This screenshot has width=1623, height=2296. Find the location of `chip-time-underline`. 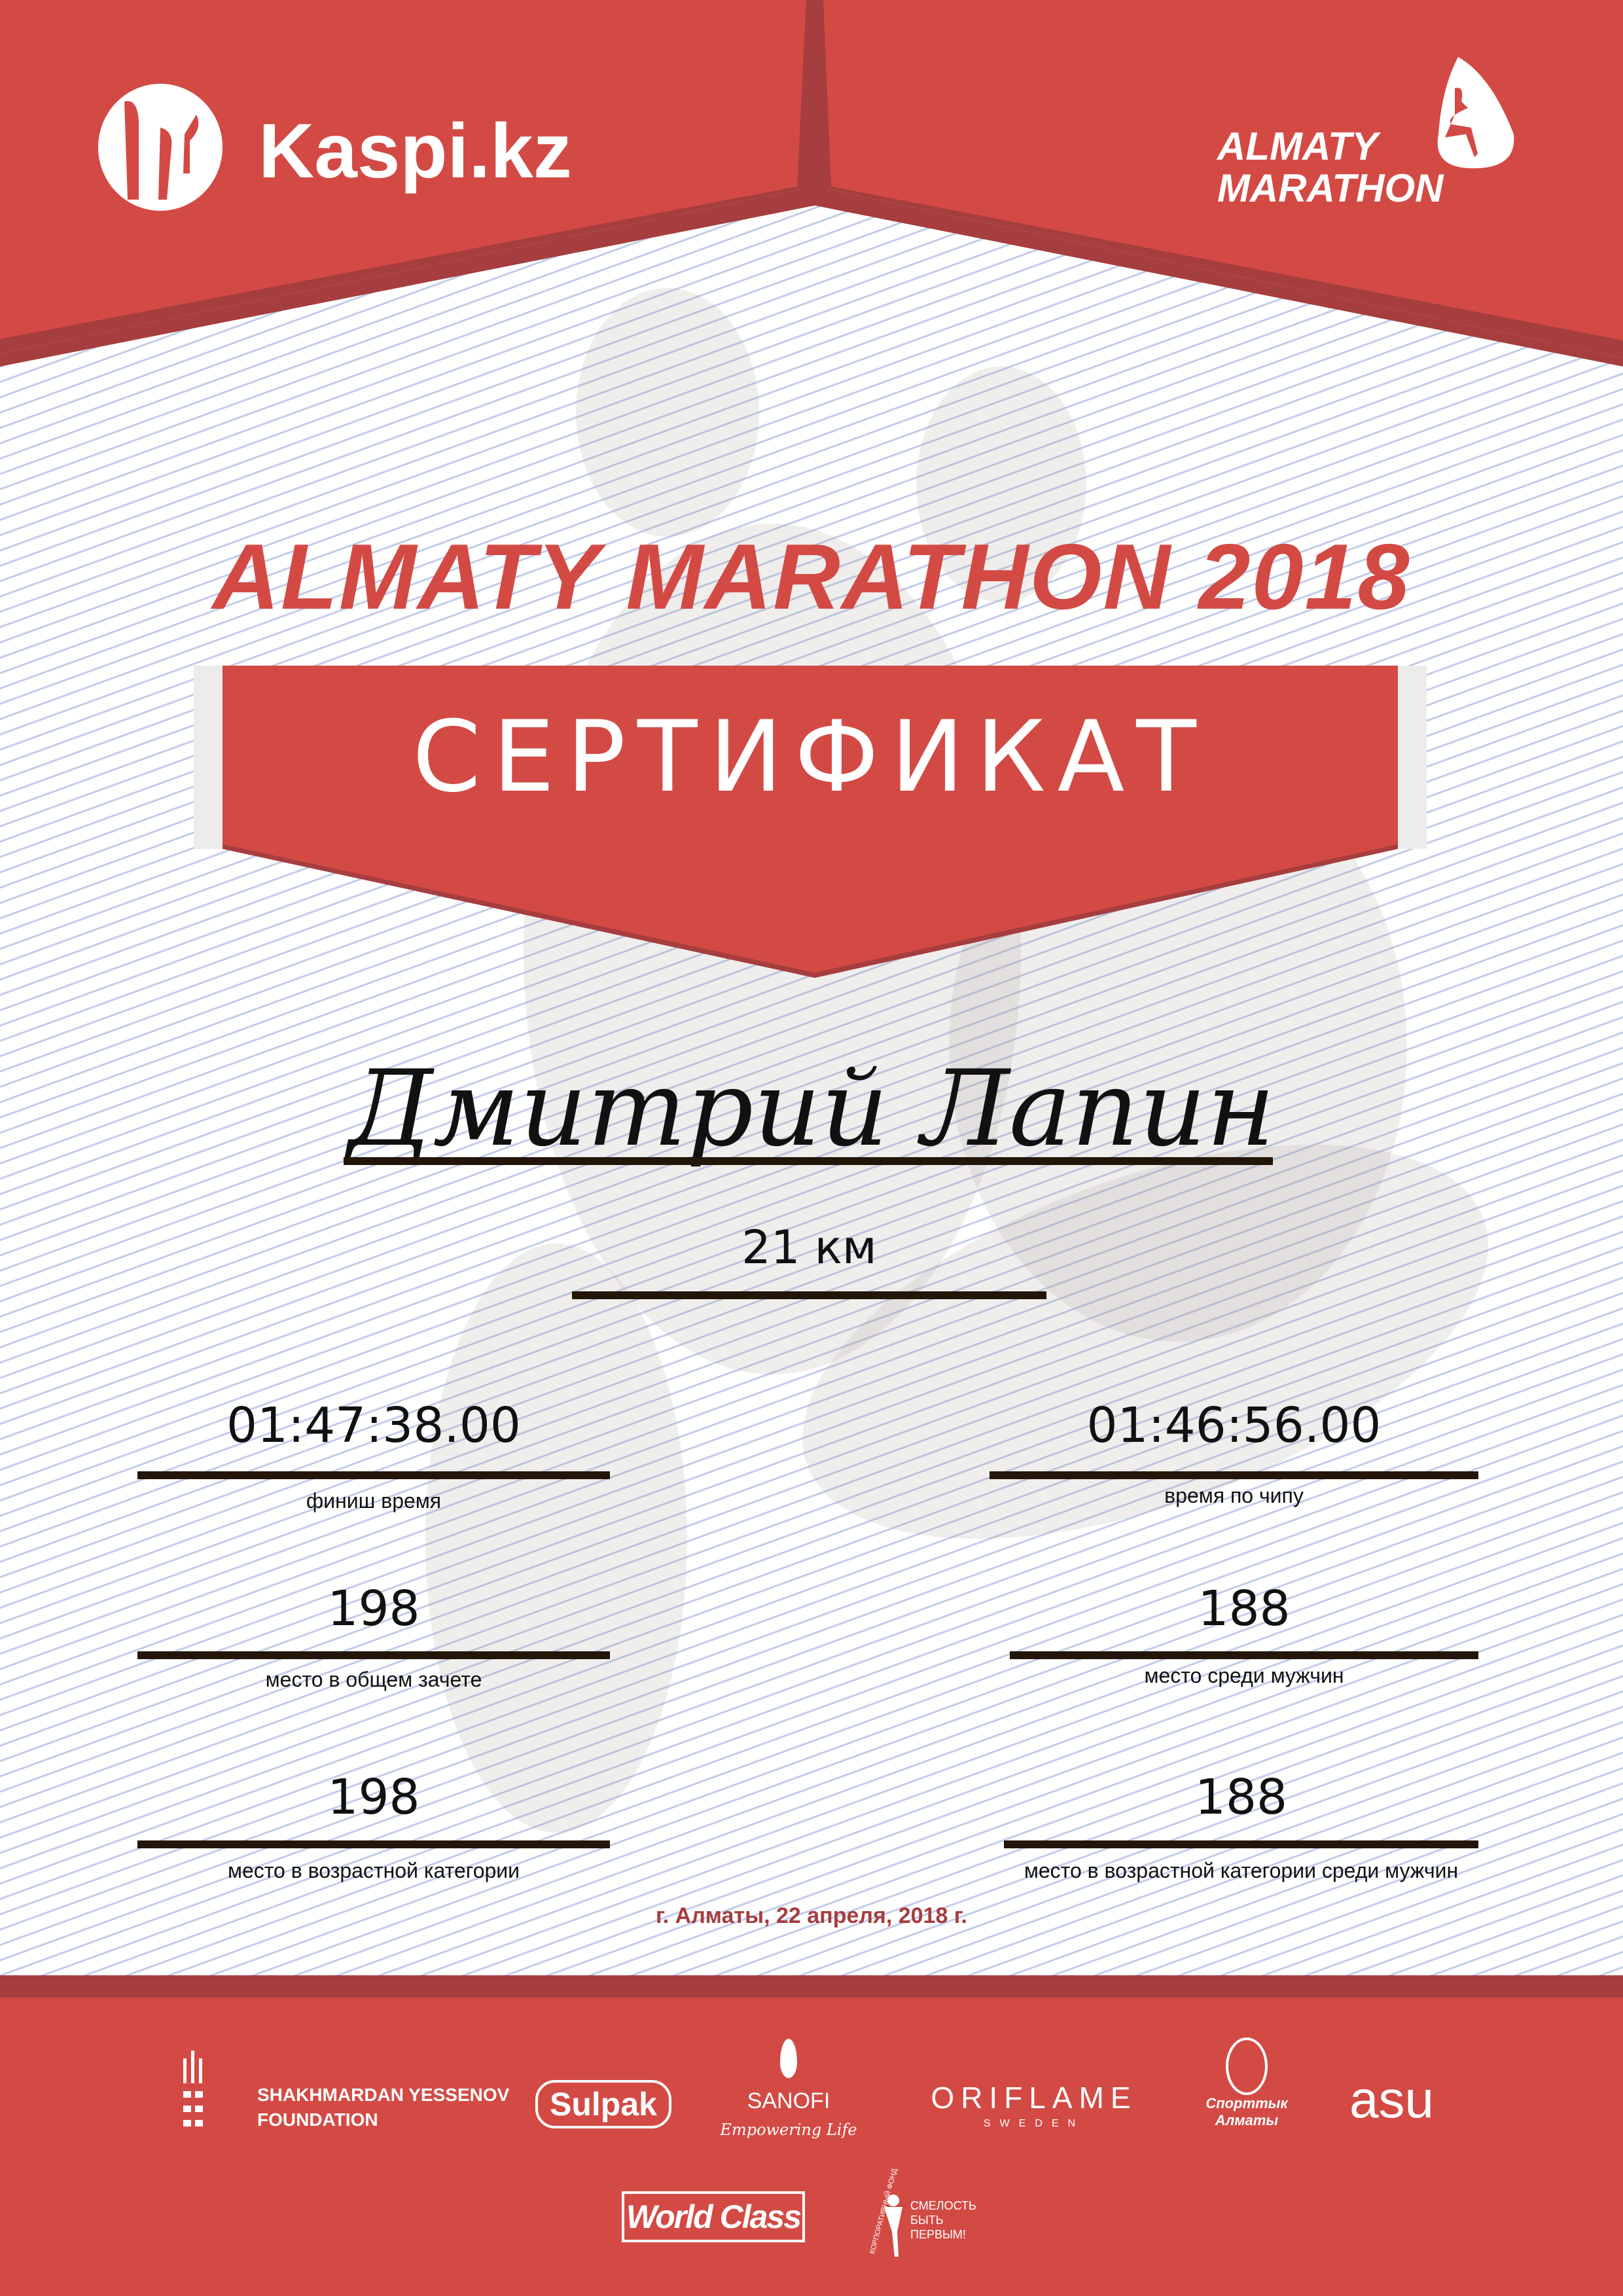

chip-time-underline is located at coordinates (1234, 1475).